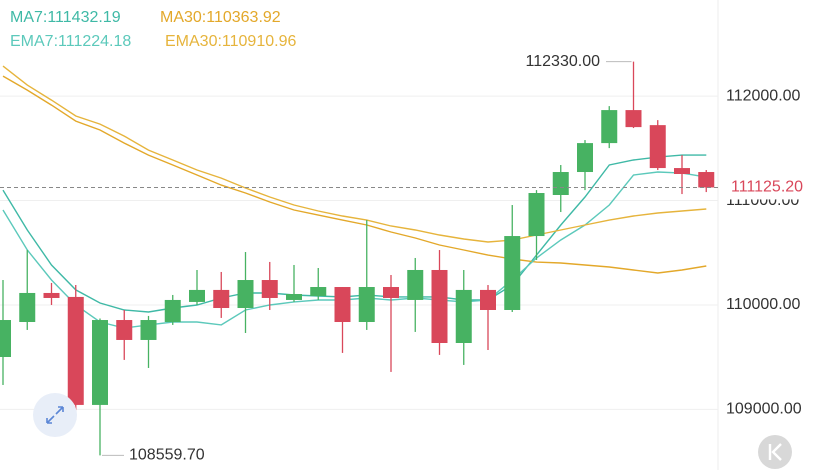 Image resolution: width=828 pixels, height=470 pixels. I want to click on legend-entry: EMA7:111224.18, so click(70, 41).